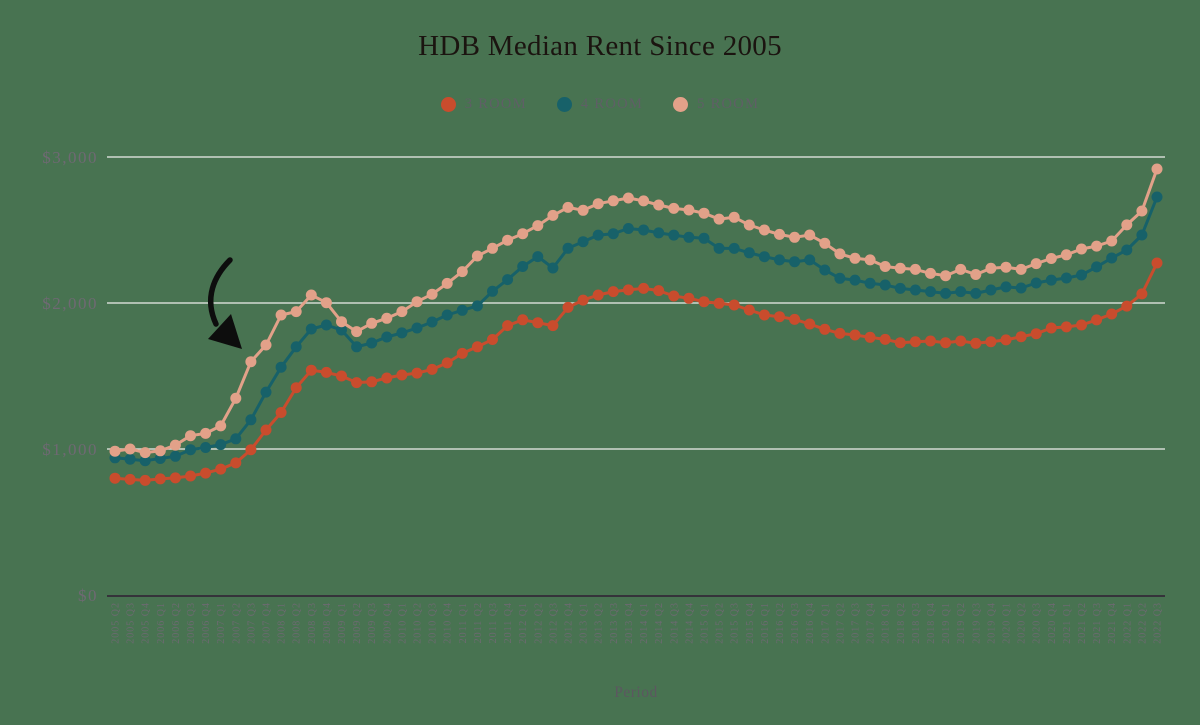 The width and height of the screenshot is (1200, 725). What do you see at coordinates (840, 623) in the screenshot?
I see `x-tick-label: 2017 Q2` at bounding box center [840, 623].